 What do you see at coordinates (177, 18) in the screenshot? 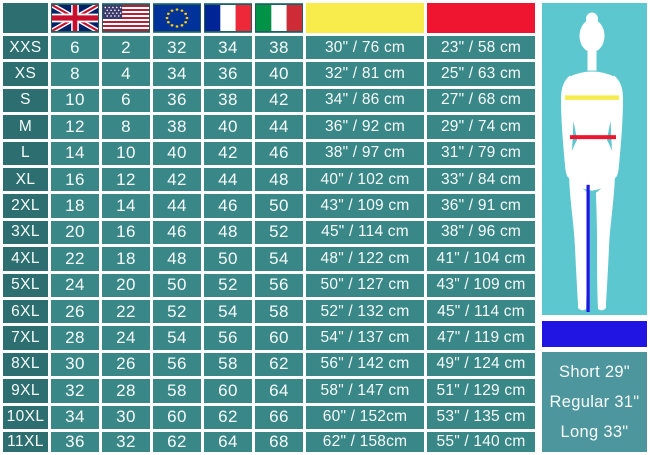
I see `eu-flag-icon` at bounding box center [177, 18].